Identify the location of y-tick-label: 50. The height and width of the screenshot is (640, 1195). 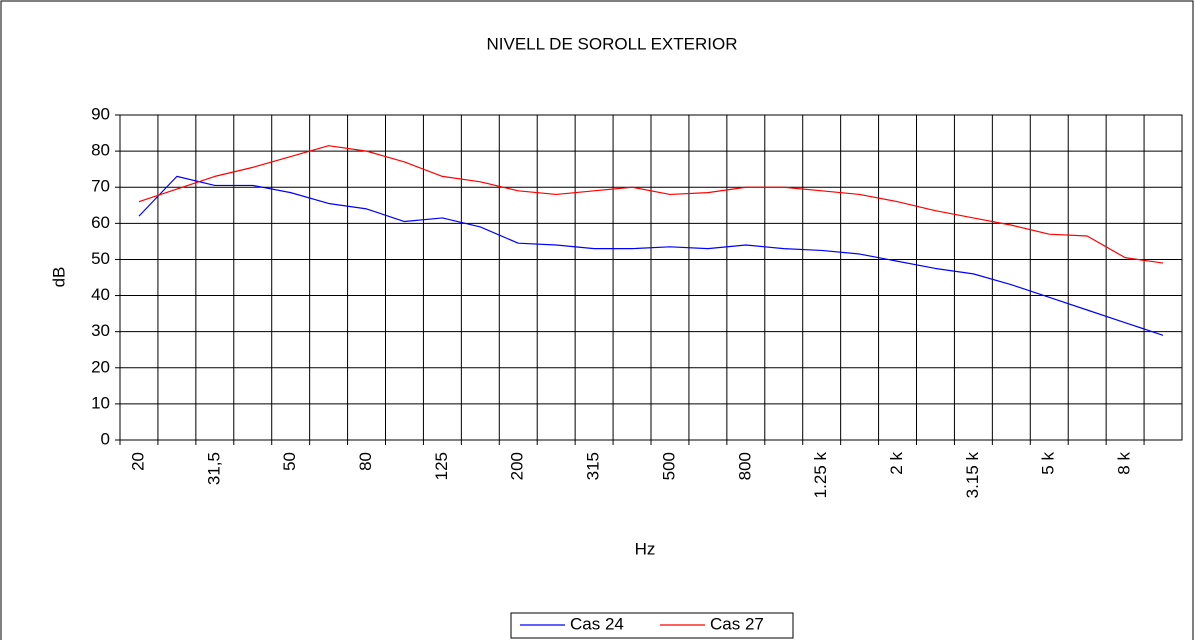
(100, 258).